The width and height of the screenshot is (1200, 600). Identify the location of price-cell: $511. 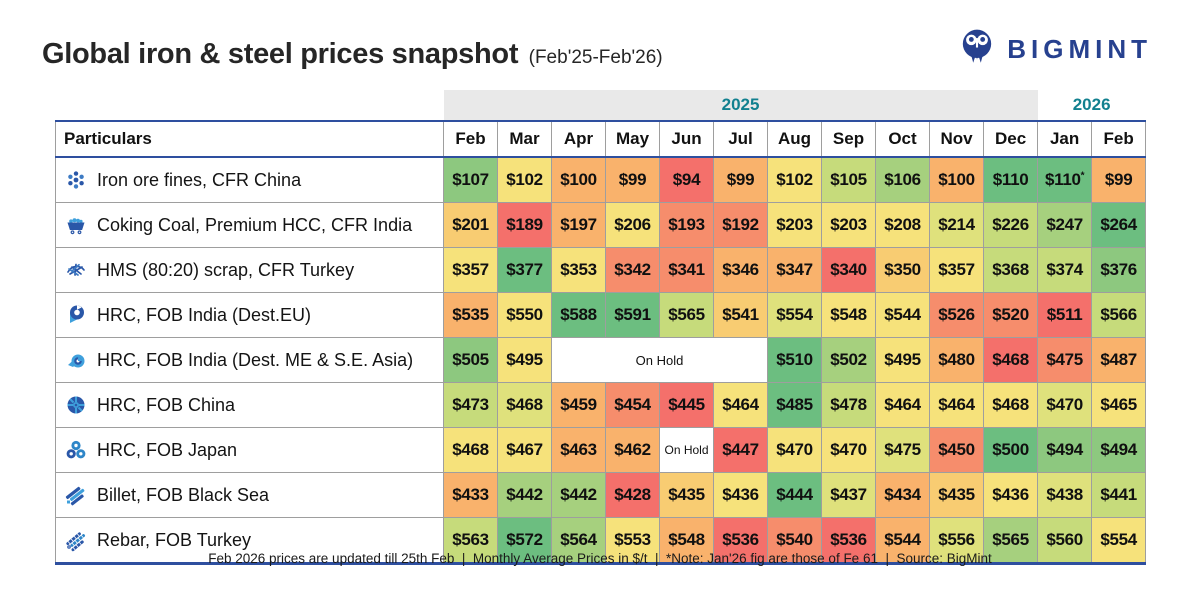
(1065, 315).